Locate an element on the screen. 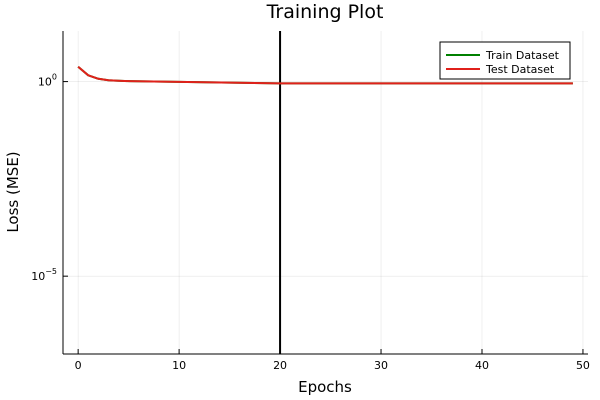  series-line-test is located at coordinates (325, 75).